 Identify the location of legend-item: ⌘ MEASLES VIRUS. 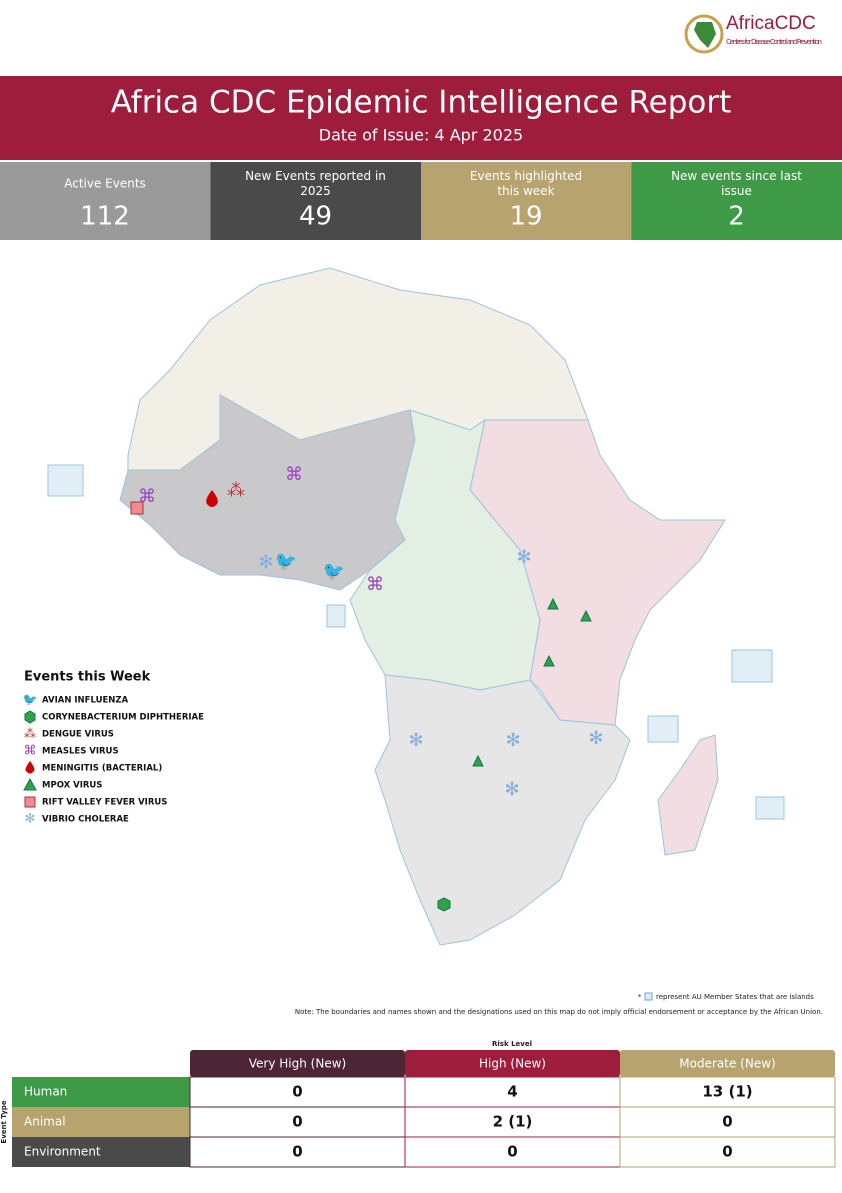
(71, 751).